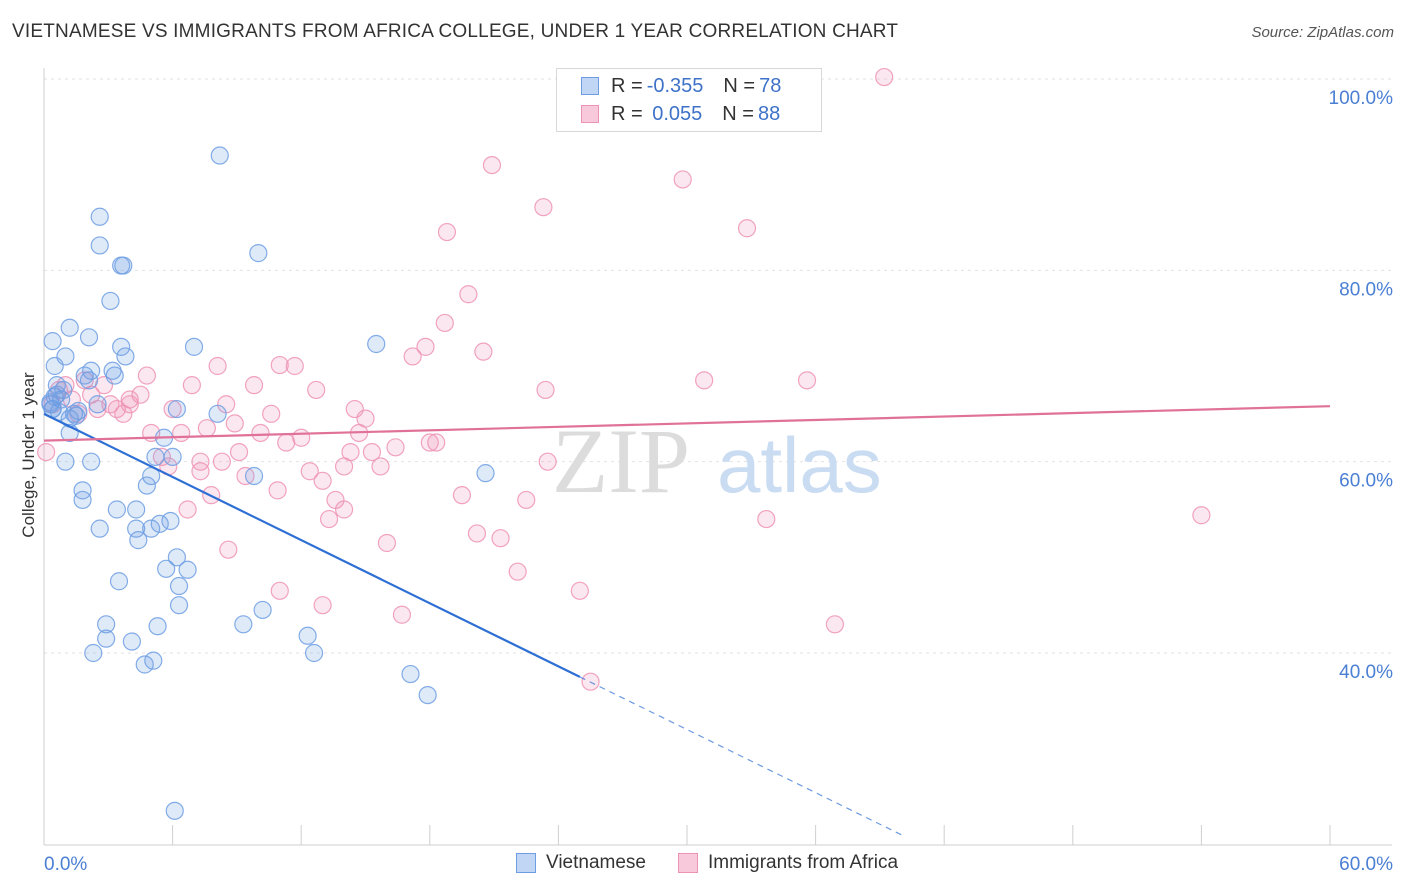 The width and height of the screenshot is (1406, 892). I want to click on y-tick-label: 60.0%, so click(1366, 481).